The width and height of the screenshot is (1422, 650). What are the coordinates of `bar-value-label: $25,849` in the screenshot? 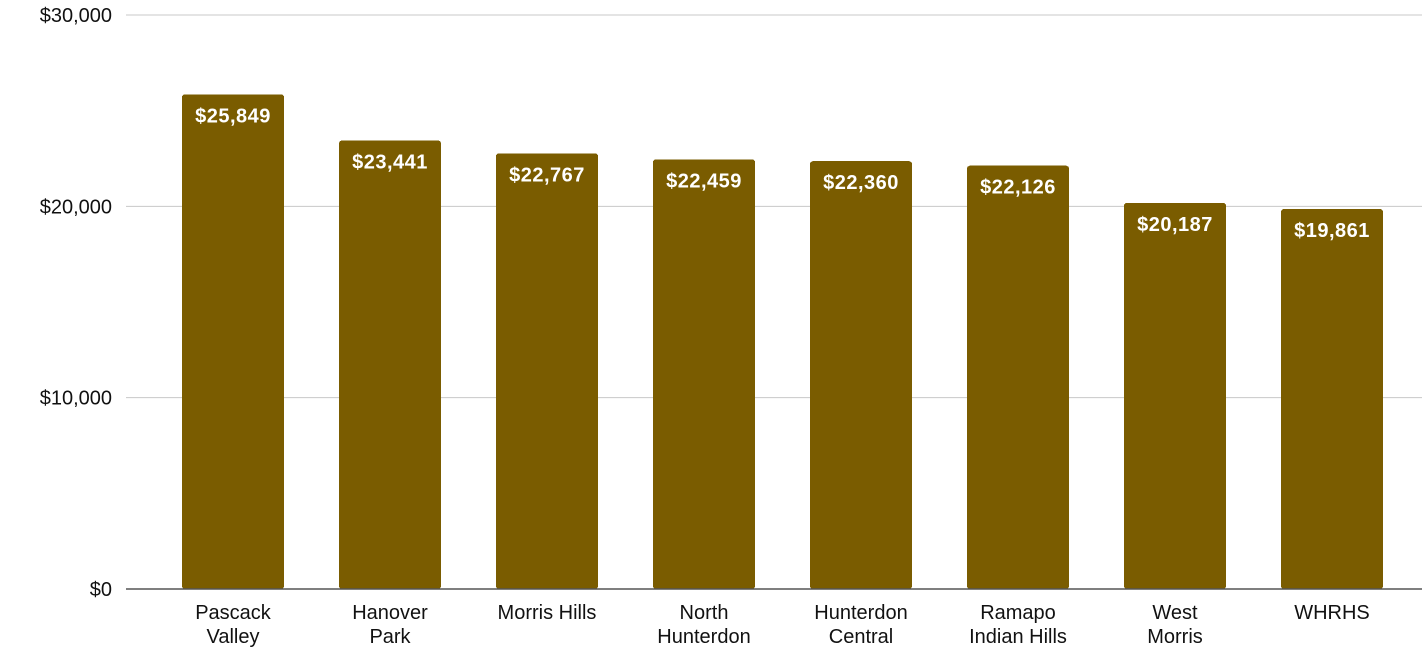 It's located at (233, 116).